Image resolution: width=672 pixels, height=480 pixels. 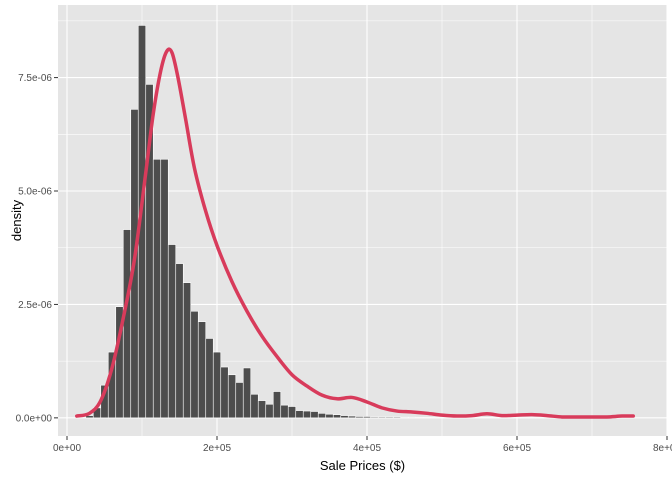 I want to click on y-tick-label: 5.0e-06, so click(x=35, y=192).